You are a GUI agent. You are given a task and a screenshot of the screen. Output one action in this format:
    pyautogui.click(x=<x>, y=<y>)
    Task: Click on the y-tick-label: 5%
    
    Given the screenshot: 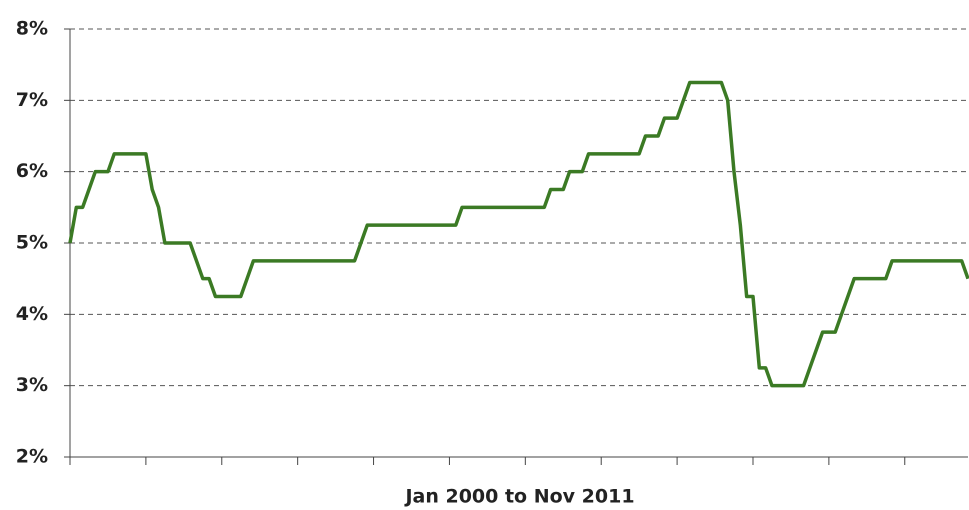 What is the action you would take?
    pyautogui.click(x=32, y=243)
    